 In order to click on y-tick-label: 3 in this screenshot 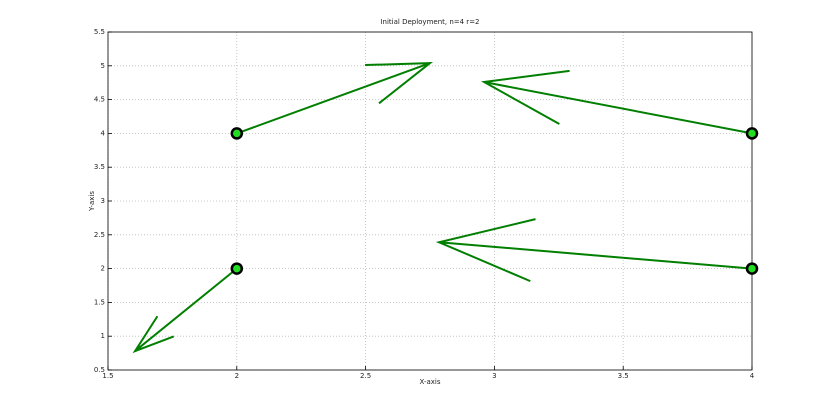, I will do `click(103, 201)`.